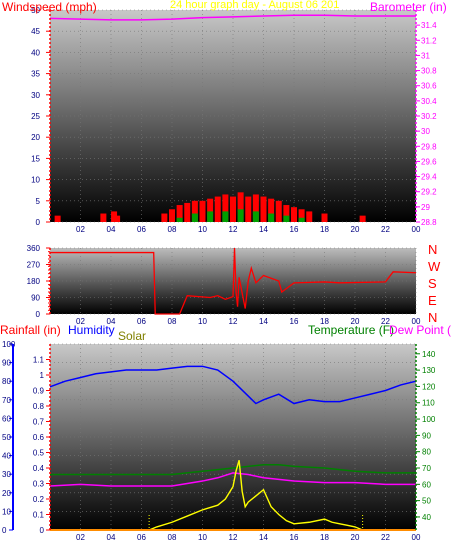  Describe the element at coordinates (39, 391) in the screenshot. I see `humidity-y-tick-label: 0.9` at that location.